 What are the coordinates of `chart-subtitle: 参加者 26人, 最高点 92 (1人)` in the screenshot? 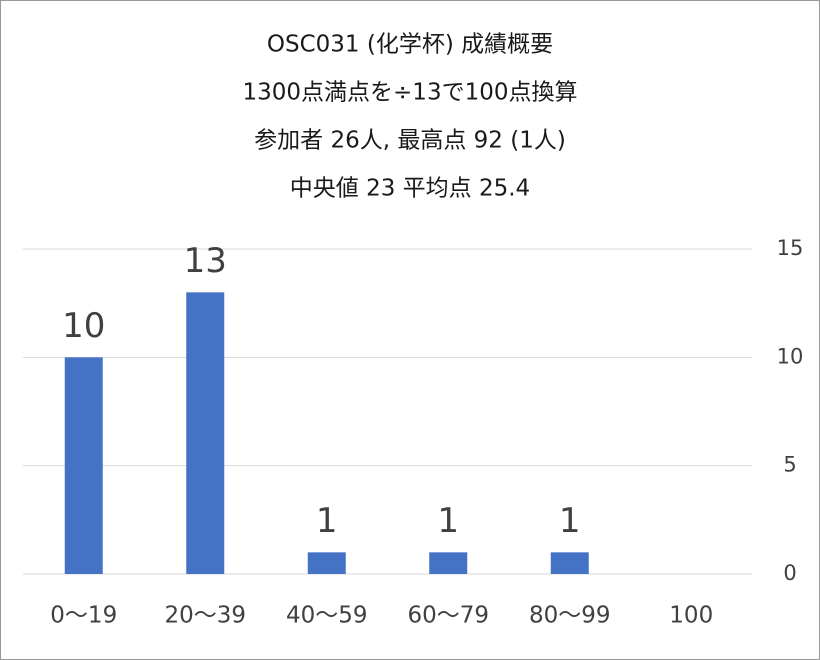 It's located at (410, 141).